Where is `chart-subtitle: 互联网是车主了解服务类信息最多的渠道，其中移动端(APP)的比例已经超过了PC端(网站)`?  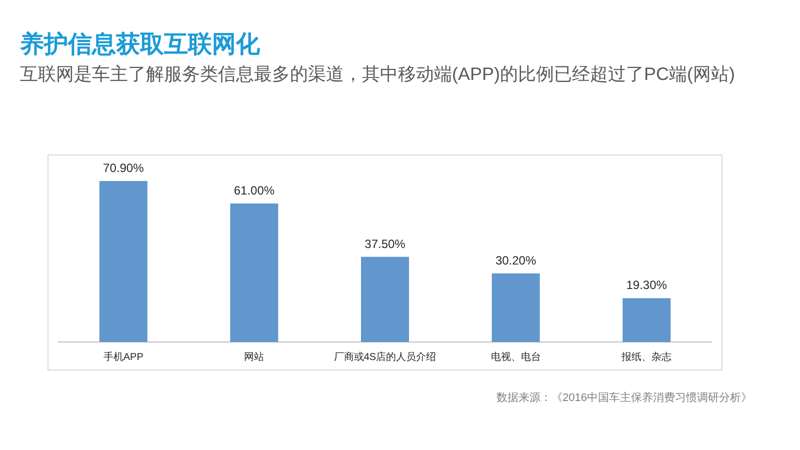
chart-subtitle: 互联网是车主了解服务类信息最多的渠道，其中移动端(APP)的比例已经超过了PC端(网站) is located at coordinates (378, 74).